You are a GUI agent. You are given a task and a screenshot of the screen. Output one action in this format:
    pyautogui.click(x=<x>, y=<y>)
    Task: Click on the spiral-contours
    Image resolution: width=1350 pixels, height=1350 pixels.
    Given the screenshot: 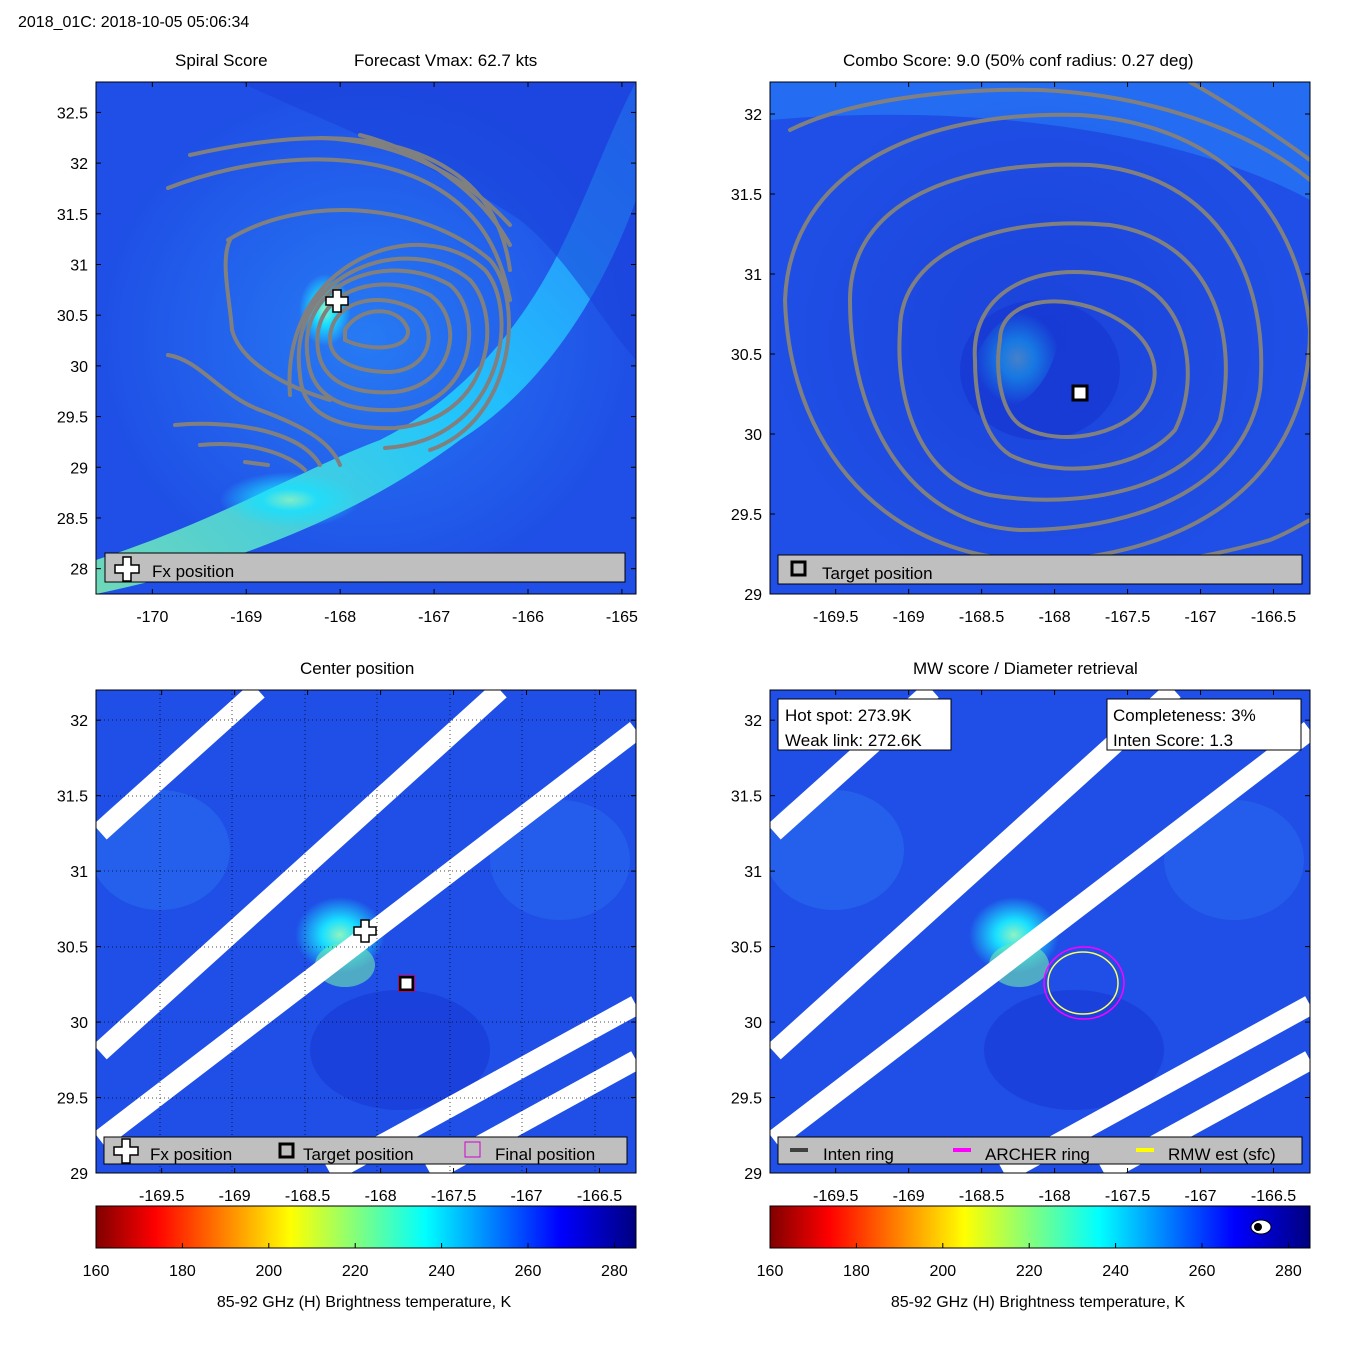 What is the action you would take?
    pyautogui.click(x=339, y=302)
    